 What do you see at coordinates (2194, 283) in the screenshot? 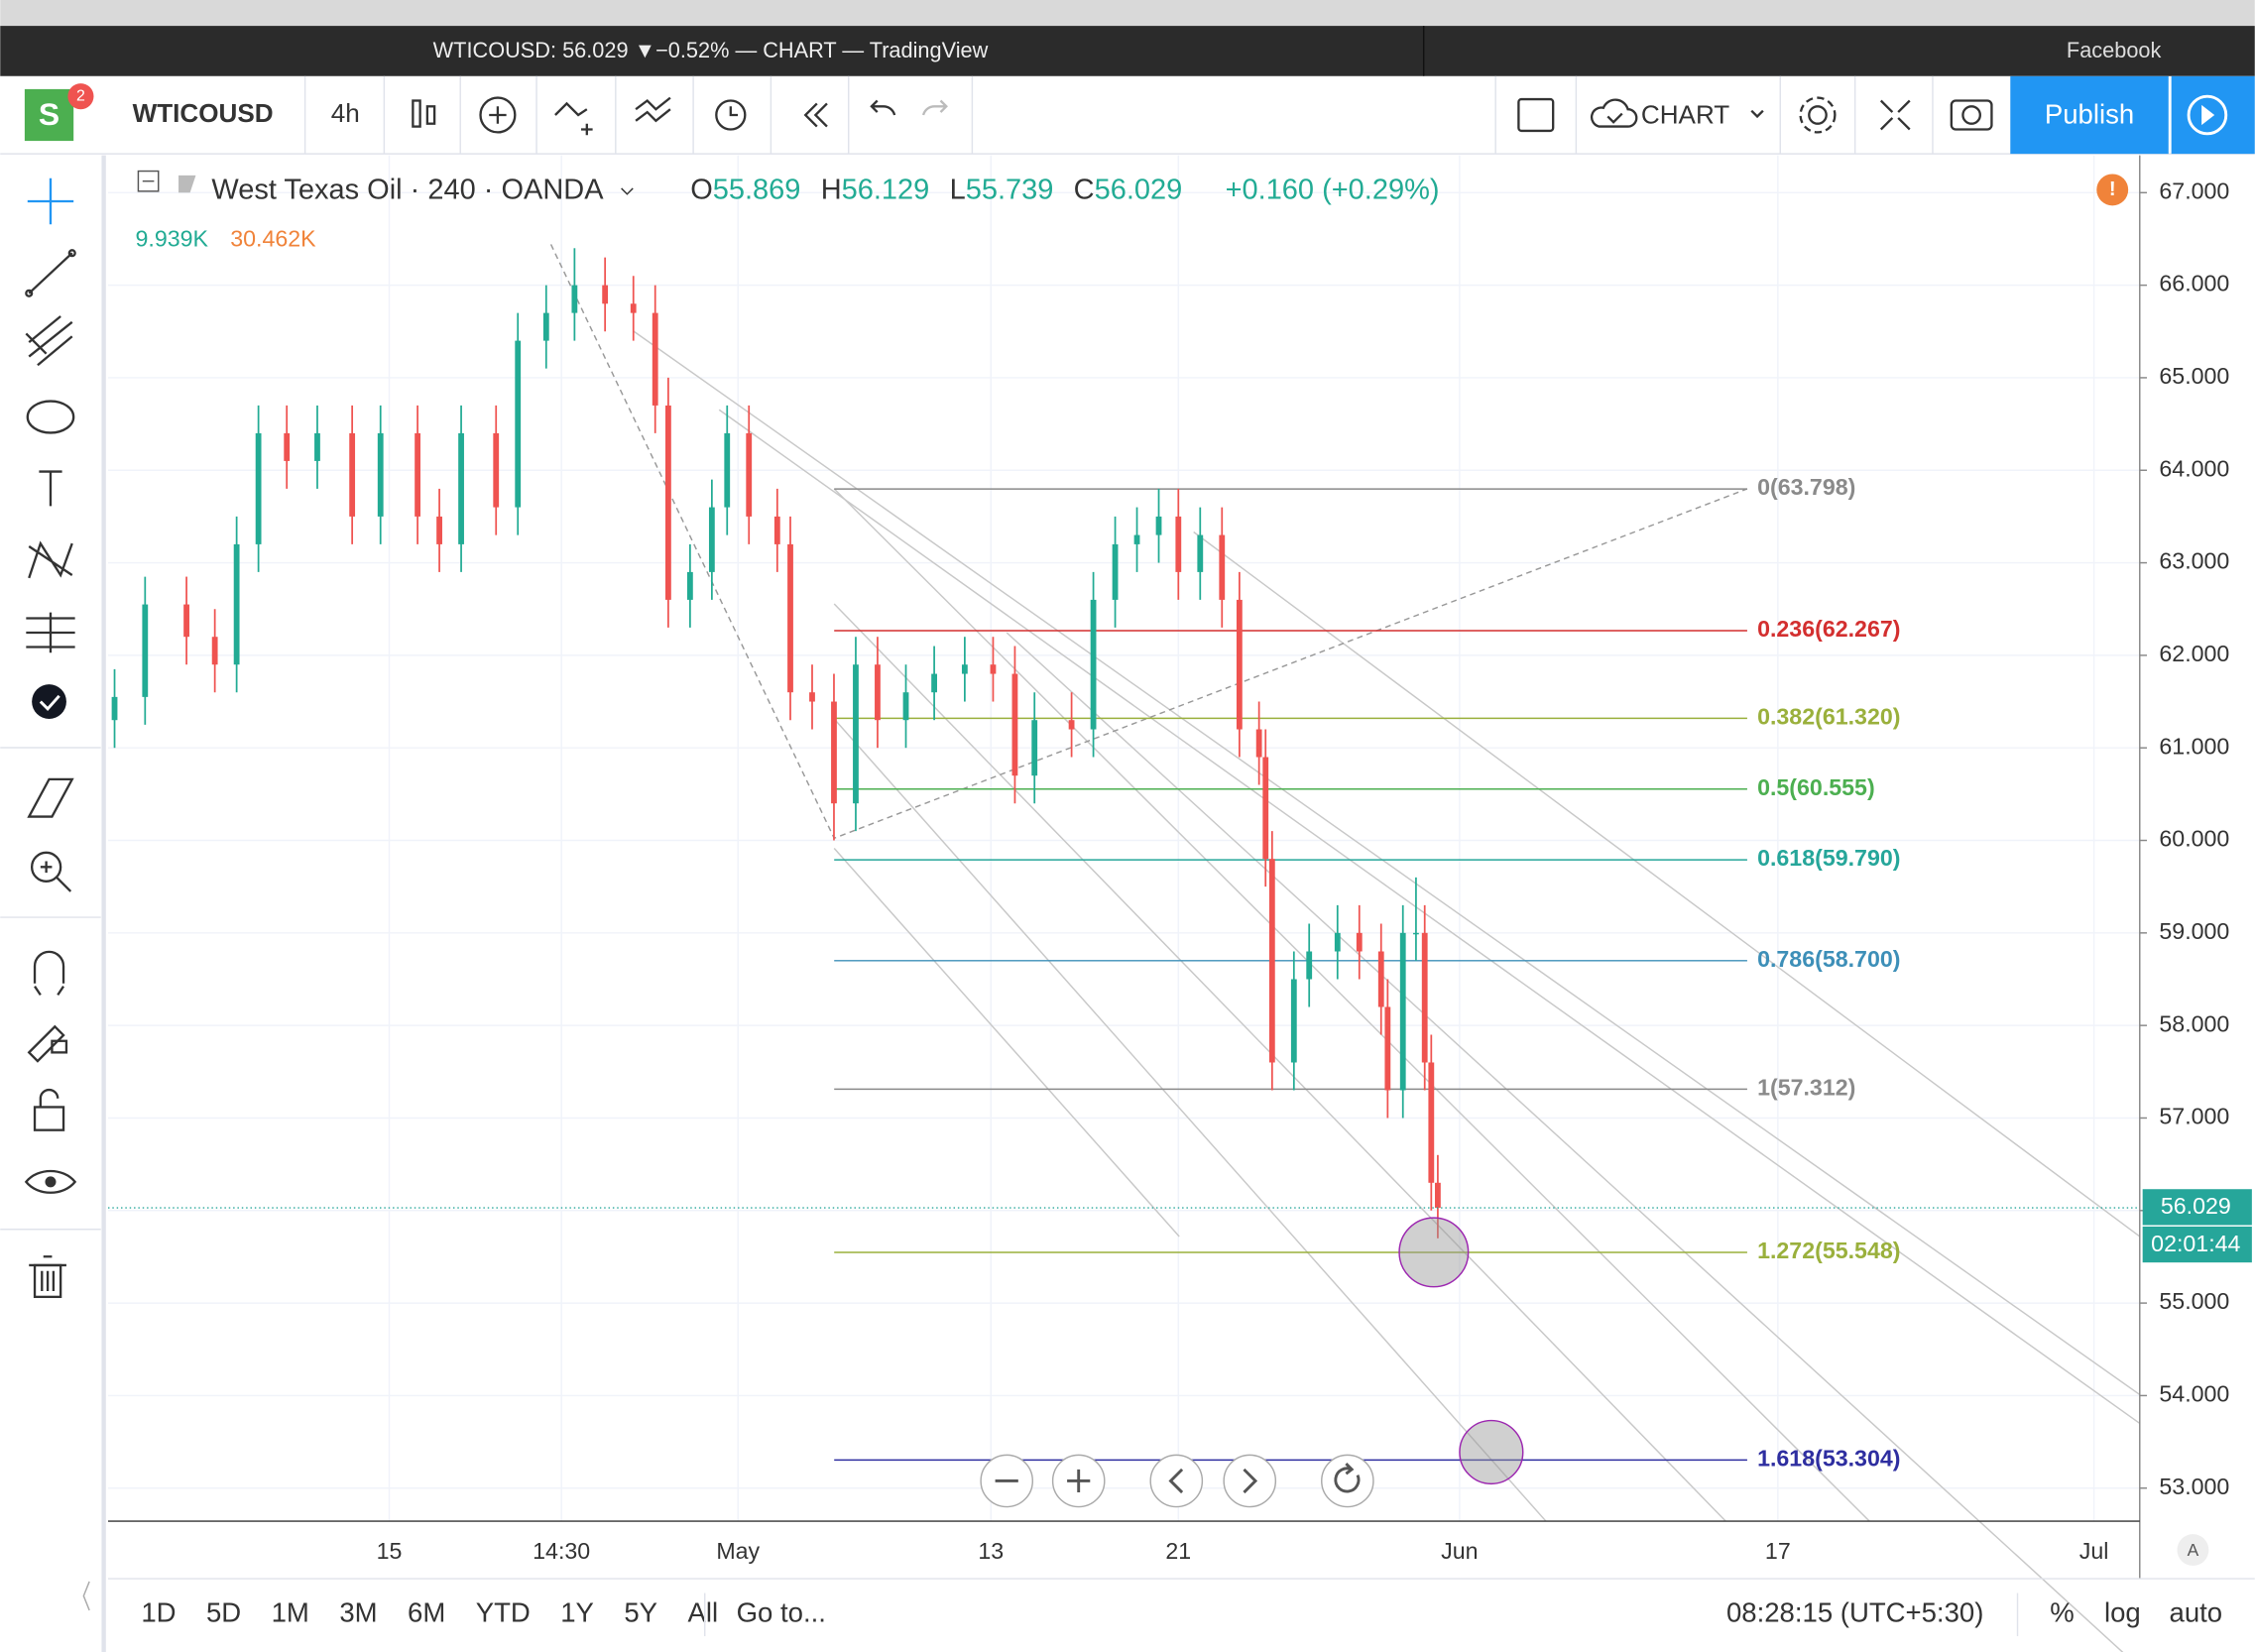
I see `y-tick-label: 66.000` at bounding box center [2194, 283].